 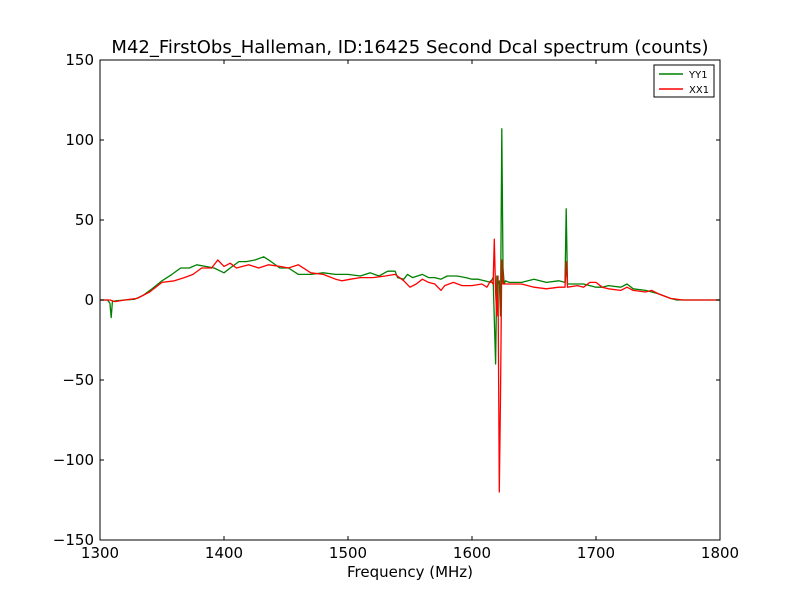 What do you see at coordinates (73, 460) in the screenshot?
I see `y-tick-label: −100` at bounding box center [73, 460].